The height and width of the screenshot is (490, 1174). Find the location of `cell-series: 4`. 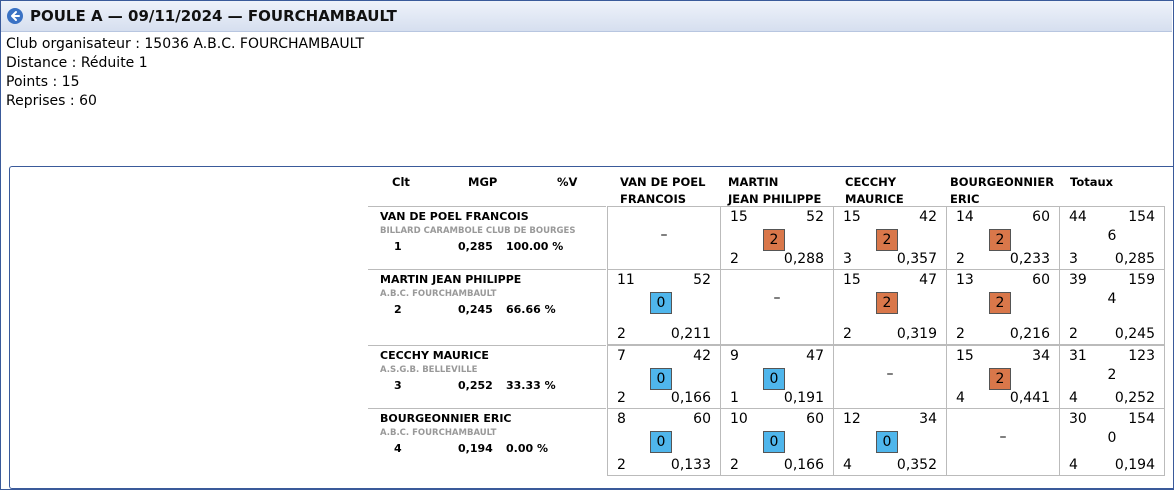

cell-series: 4 is located at coordinates (847, 465).